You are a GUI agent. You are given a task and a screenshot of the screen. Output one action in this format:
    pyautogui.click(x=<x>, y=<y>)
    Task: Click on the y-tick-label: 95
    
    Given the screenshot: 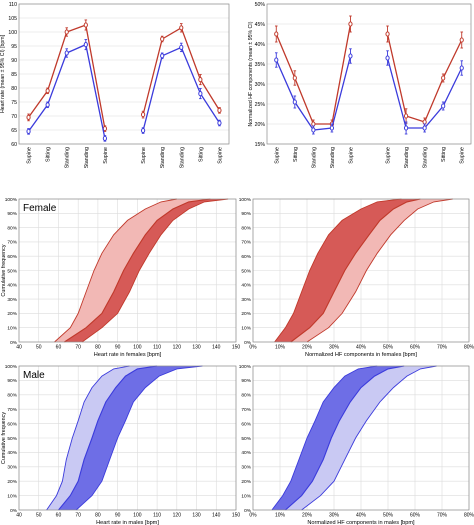 What is the action you would take?
    pyautogui.click(x=14, y=47)
    